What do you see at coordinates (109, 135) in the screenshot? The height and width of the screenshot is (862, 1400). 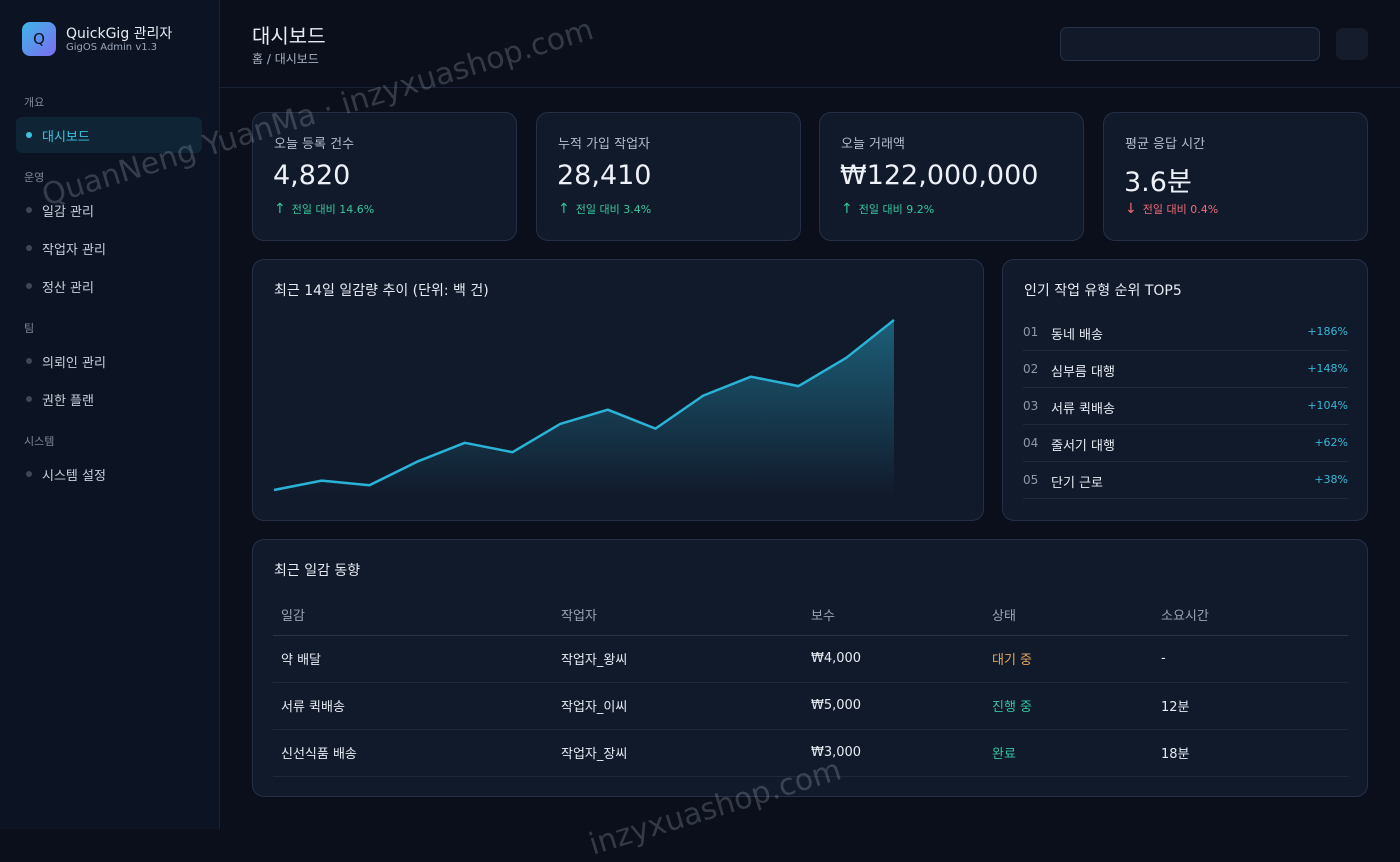 I see `nav-item: 대시보드` at bounding box center [109, 135].